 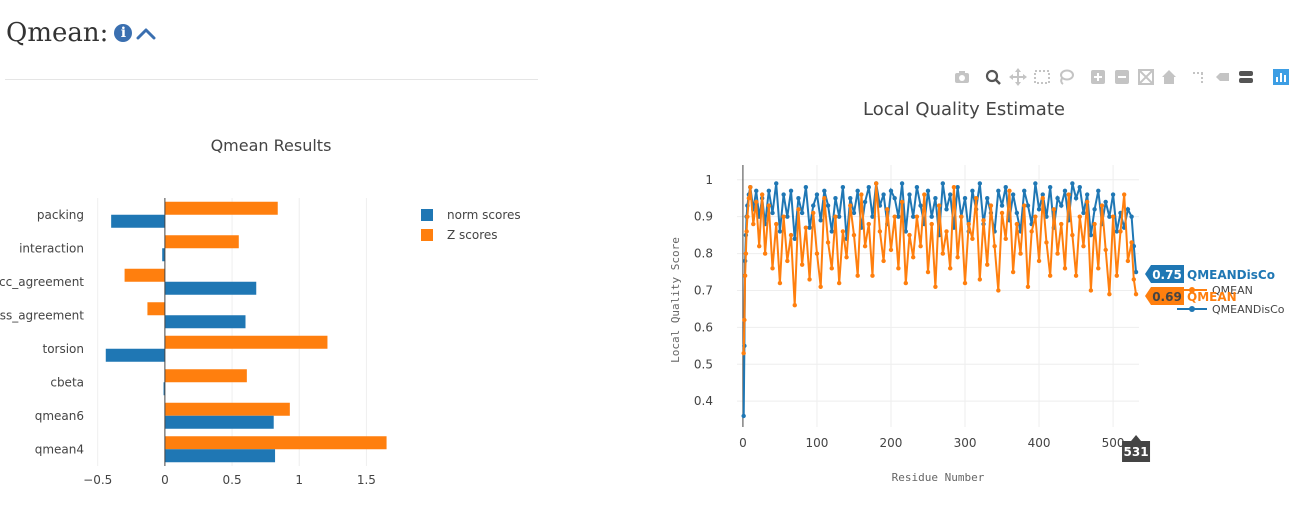 What do you see at coordinates (703, 327) in the screenshot?
I see `line-y-tick-label: 0.6` at bounding box center [703, 327].